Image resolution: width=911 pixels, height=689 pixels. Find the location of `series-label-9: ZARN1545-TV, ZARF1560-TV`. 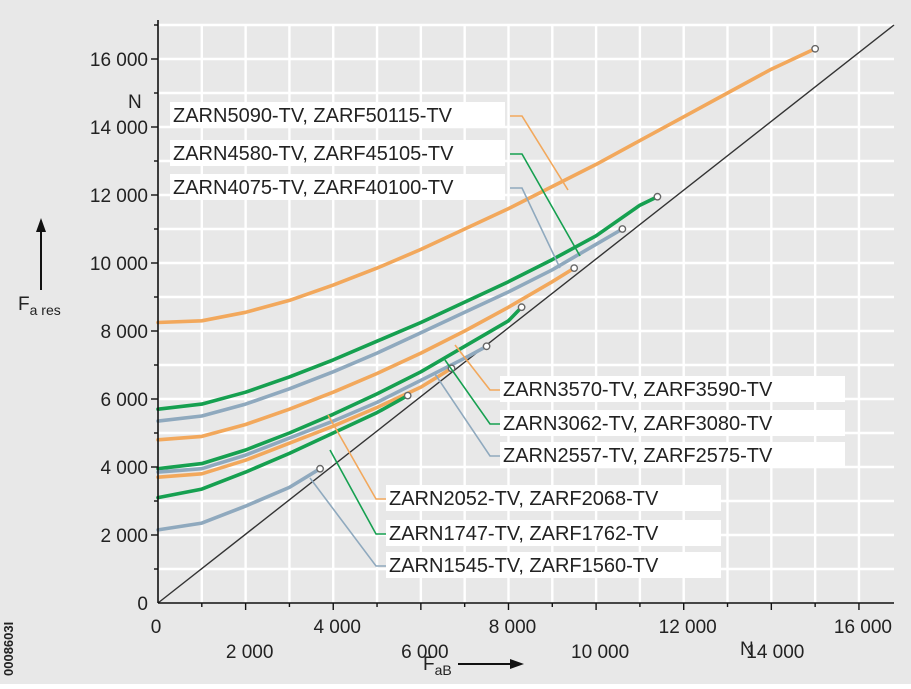

series-label-9: ZARN1545-TV, ZARF1560-TV is located at coordinates (524, 566).